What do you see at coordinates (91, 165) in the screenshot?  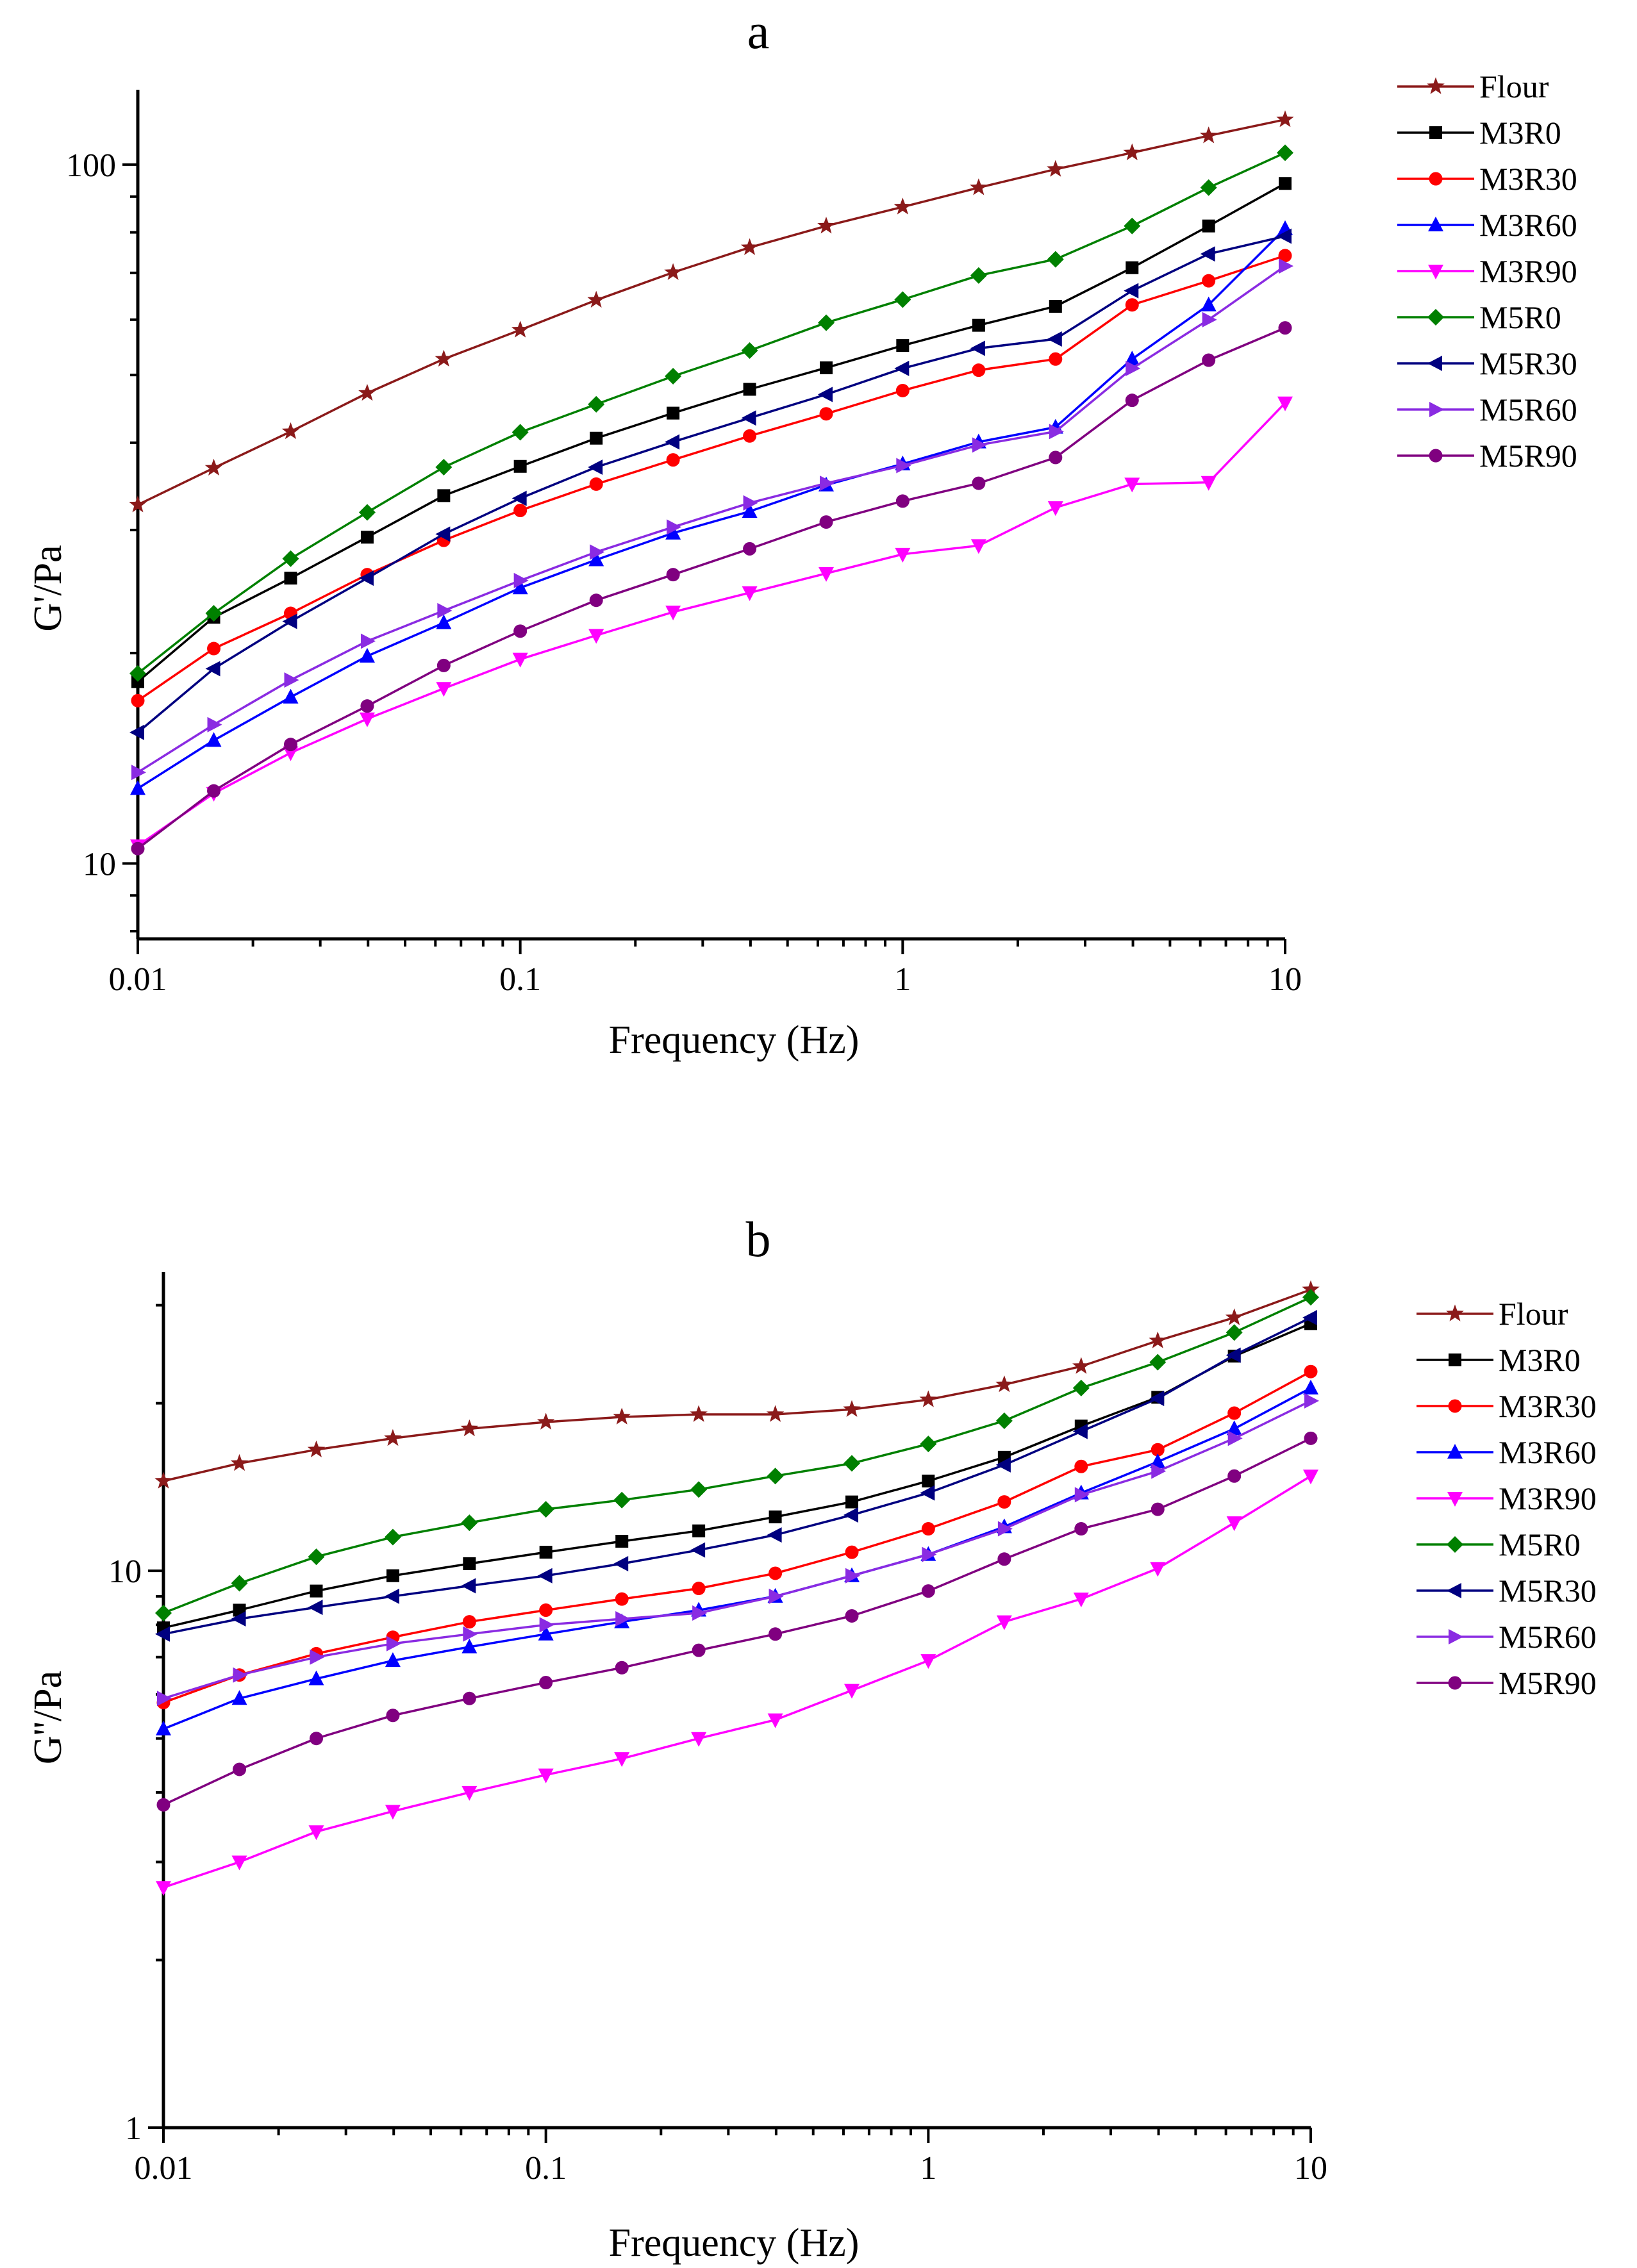 I see `chart-a-y-tick-label: 100` at bounding box center [91, 165].